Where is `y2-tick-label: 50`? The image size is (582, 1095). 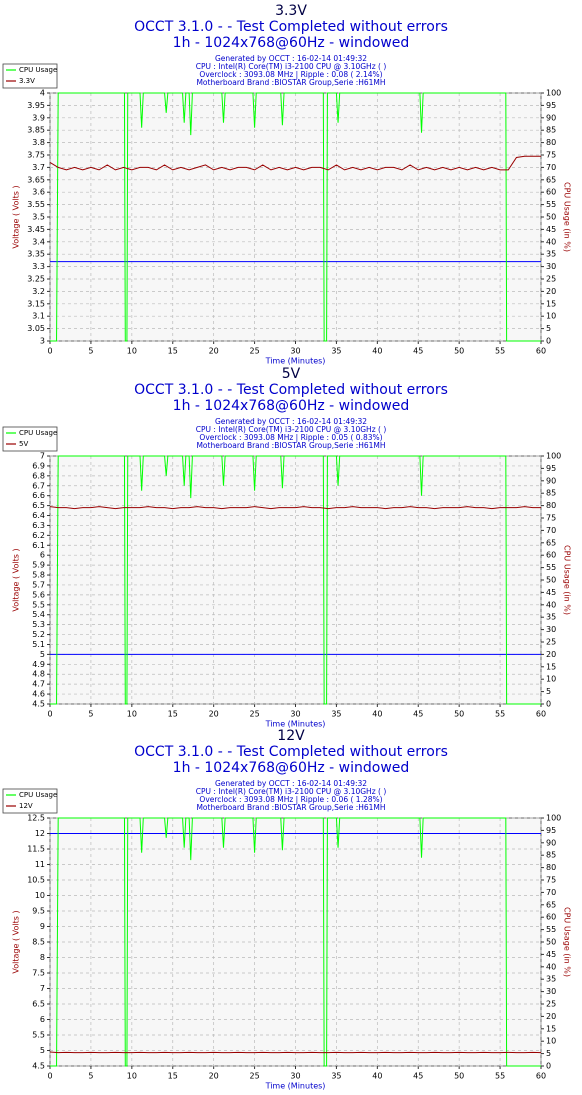 y2-tick-label: 50 is located at coordinates (551, 217).